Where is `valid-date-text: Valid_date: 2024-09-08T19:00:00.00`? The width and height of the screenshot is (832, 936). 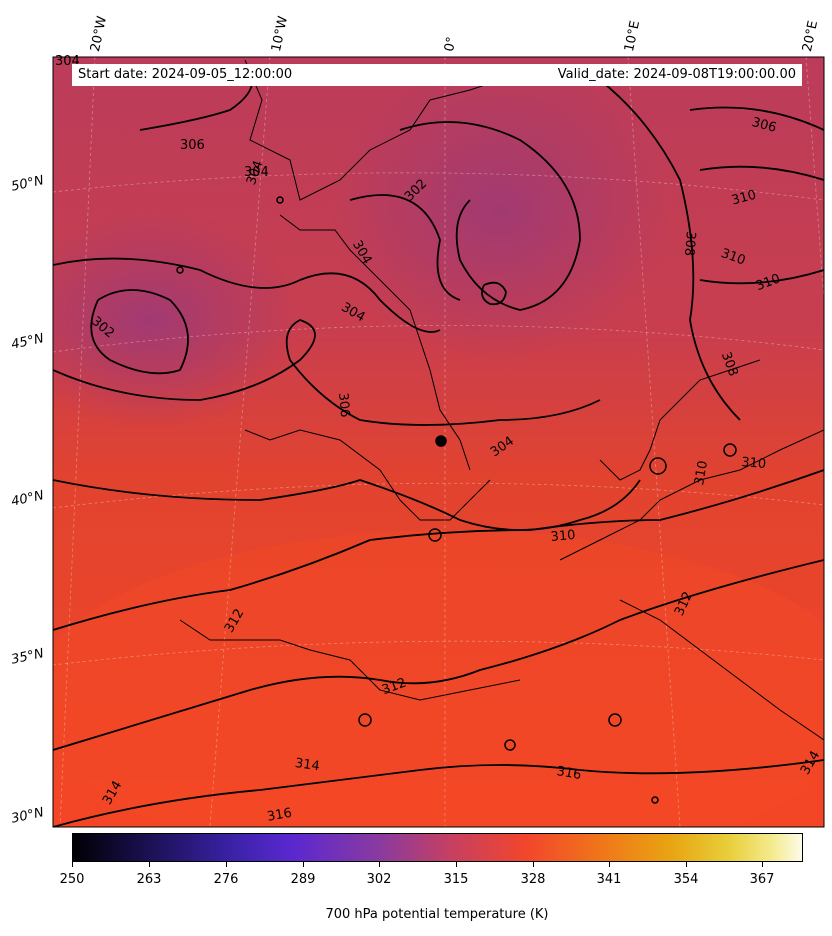 valid-date-text: Valid_date: 2024-09-08T19:00:00.00 is located at coordinates (676, 74).